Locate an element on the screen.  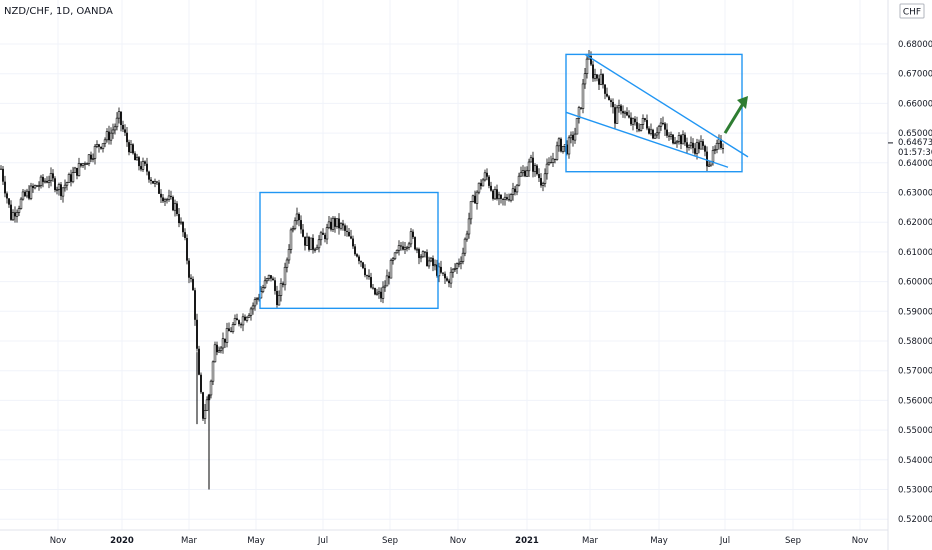
y-tick-label: 0.58000 is located at coordinates (915, 342).